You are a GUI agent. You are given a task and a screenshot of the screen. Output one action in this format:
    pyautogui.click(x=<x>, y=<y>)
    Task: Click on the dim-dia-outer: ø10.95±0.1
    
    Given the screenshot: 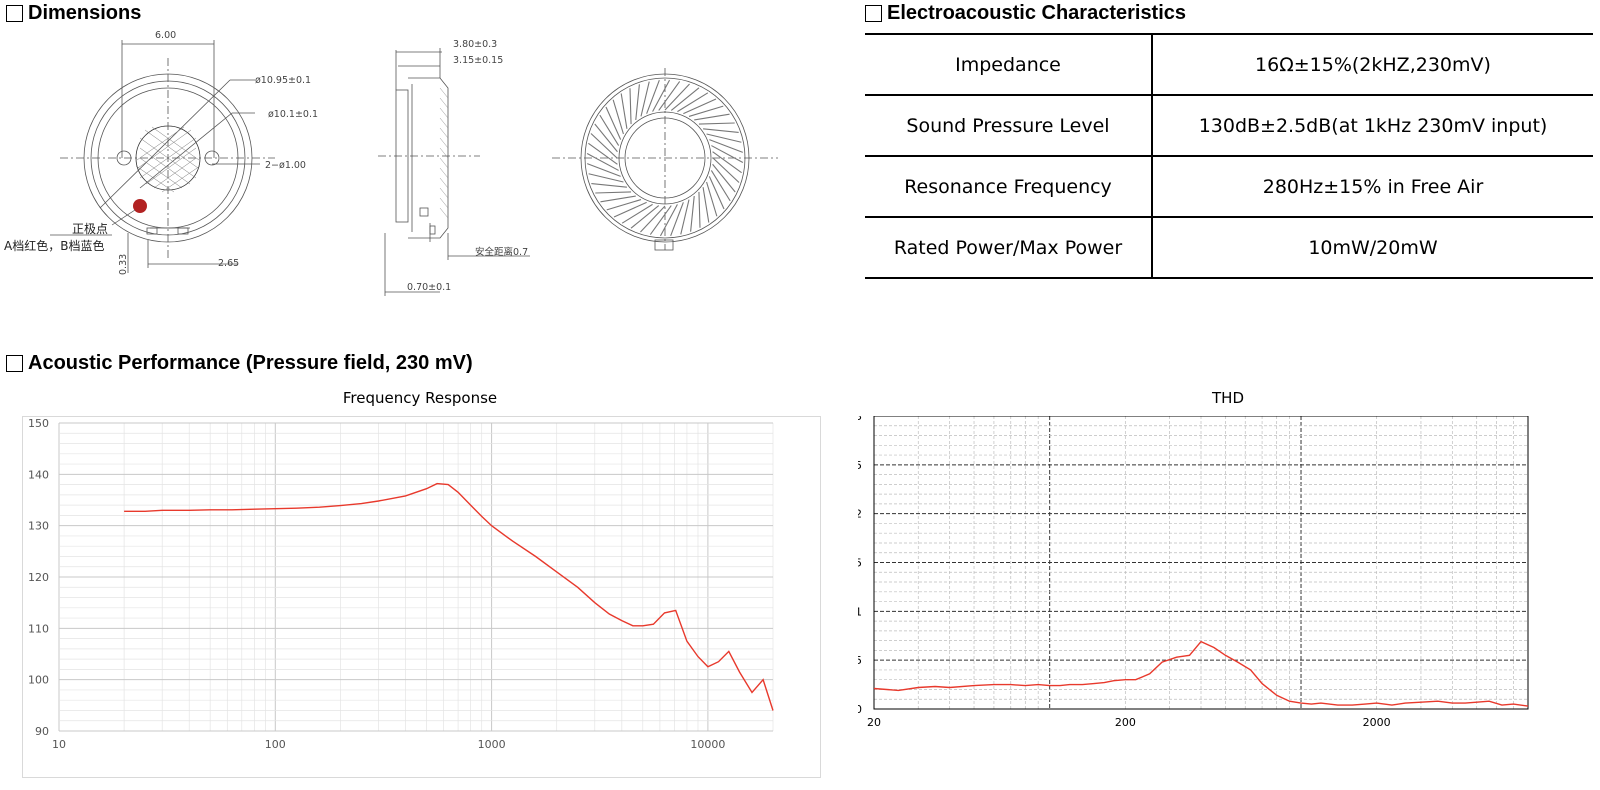 What is the action you would take?
    pyautogui.click(x=283, y=80)
    